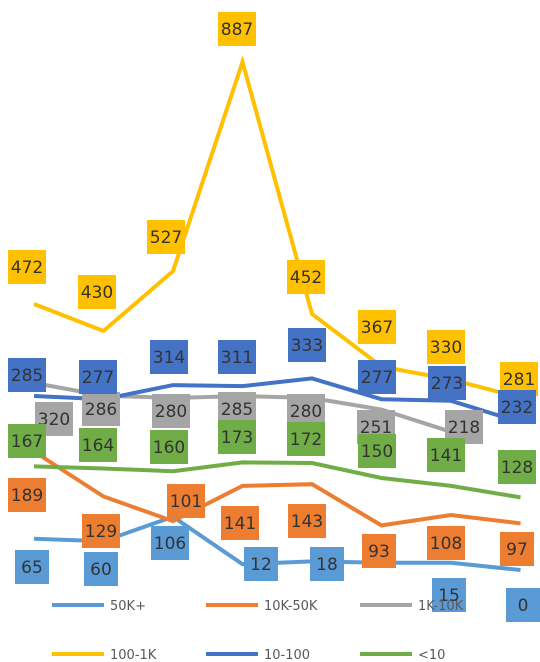 This screenshot has height=662, width=540. What do you see at coordinates (104, 655) in the screenshot?
I see `legend-item-3: 100-1K` at bounding box center [104, 655].